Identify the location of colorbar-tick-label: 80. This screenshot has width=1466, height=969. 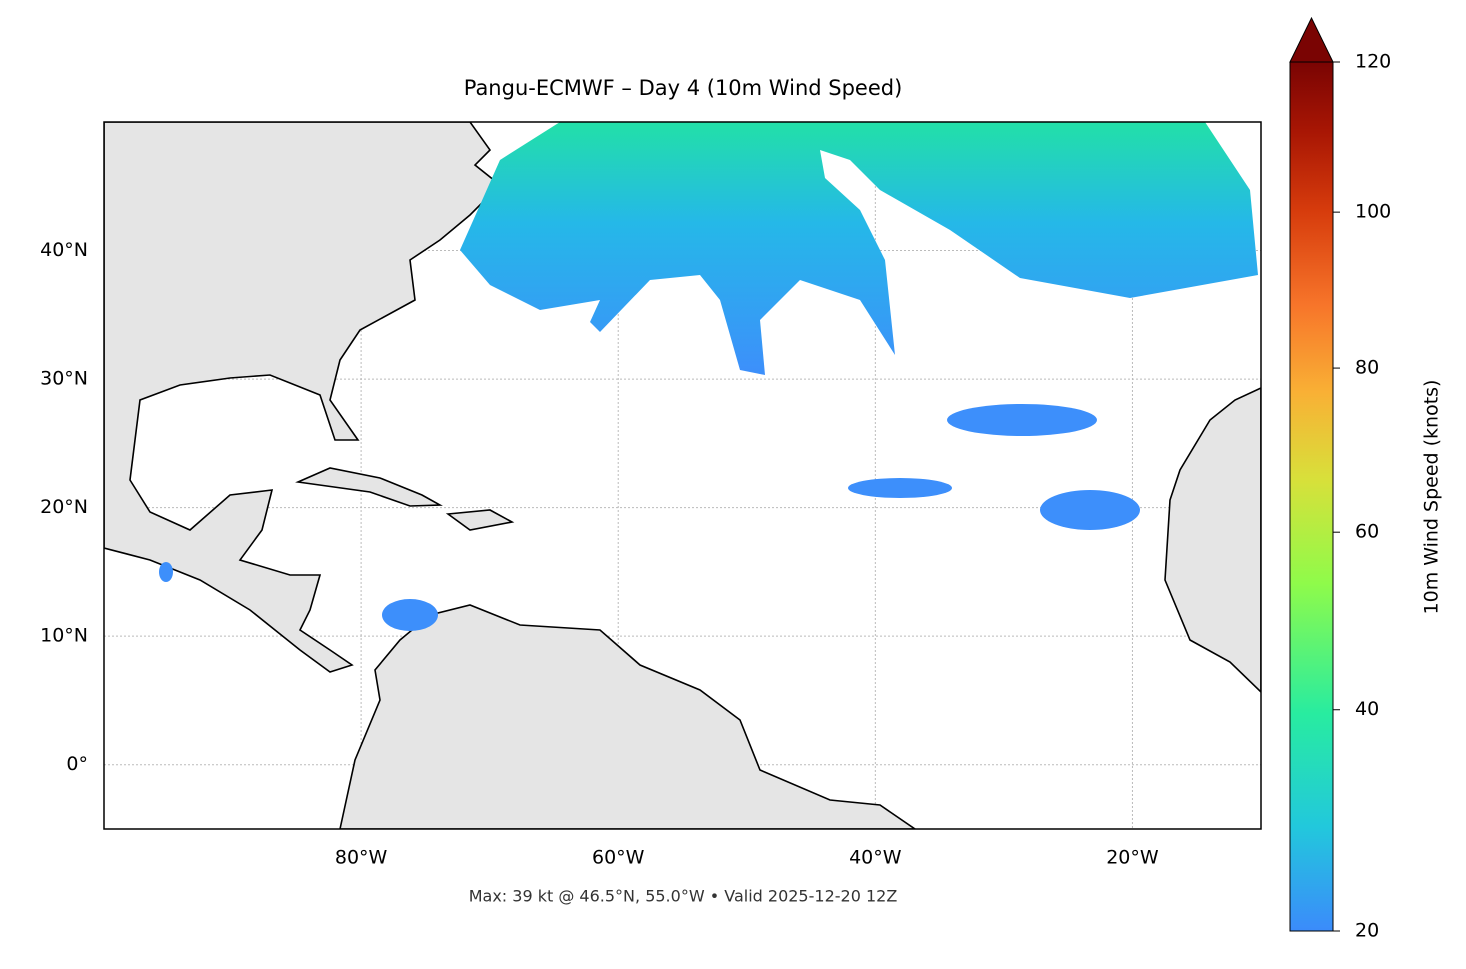
(1367, 368).